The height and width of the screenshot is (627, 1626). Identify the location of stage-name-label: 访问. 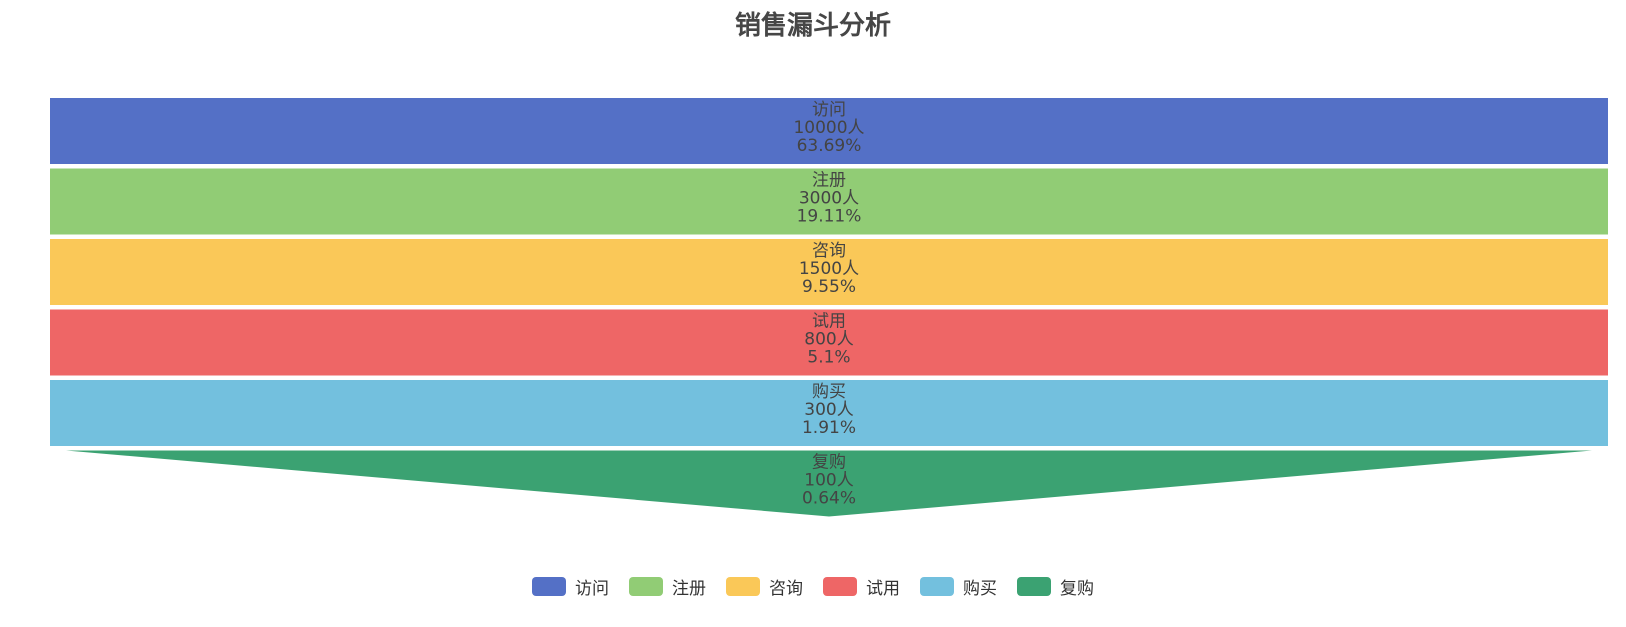
(829, 110).